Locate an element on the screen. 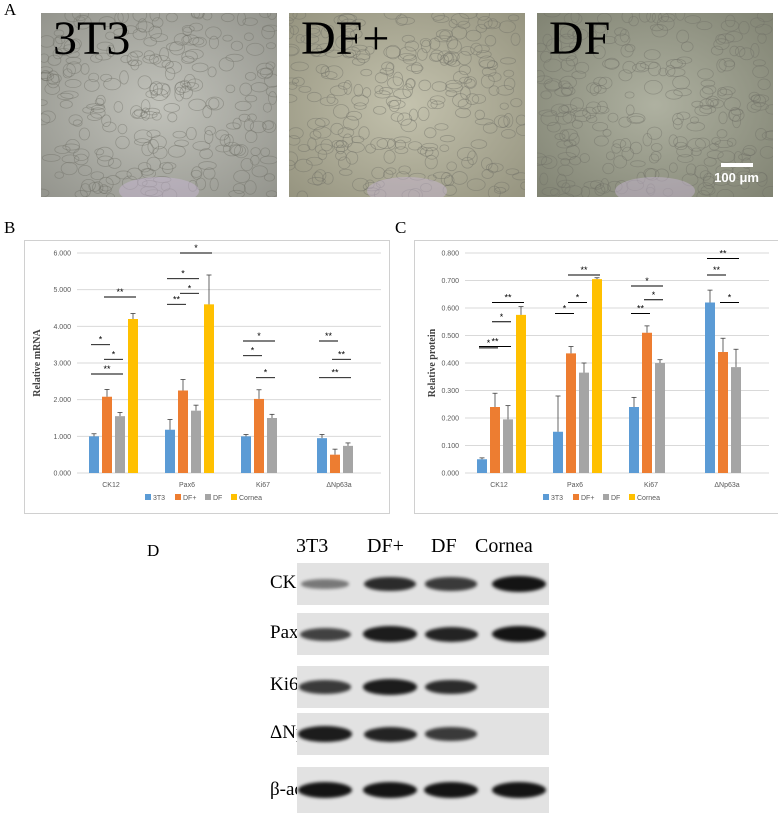 The image size is (778, 813). x-tick-label: ΔNp63a is located at coordinates (338, 485).